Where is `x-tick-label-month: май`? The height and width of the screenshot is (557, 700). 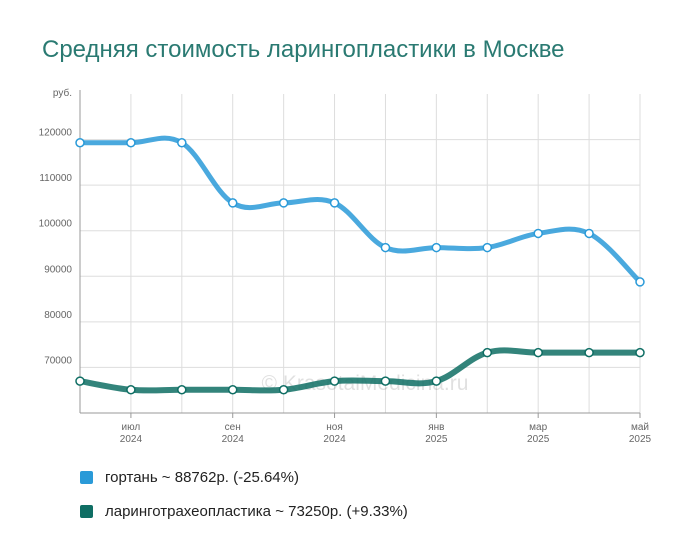
x-tick-label-month: май is located at coordinates (640, 427).